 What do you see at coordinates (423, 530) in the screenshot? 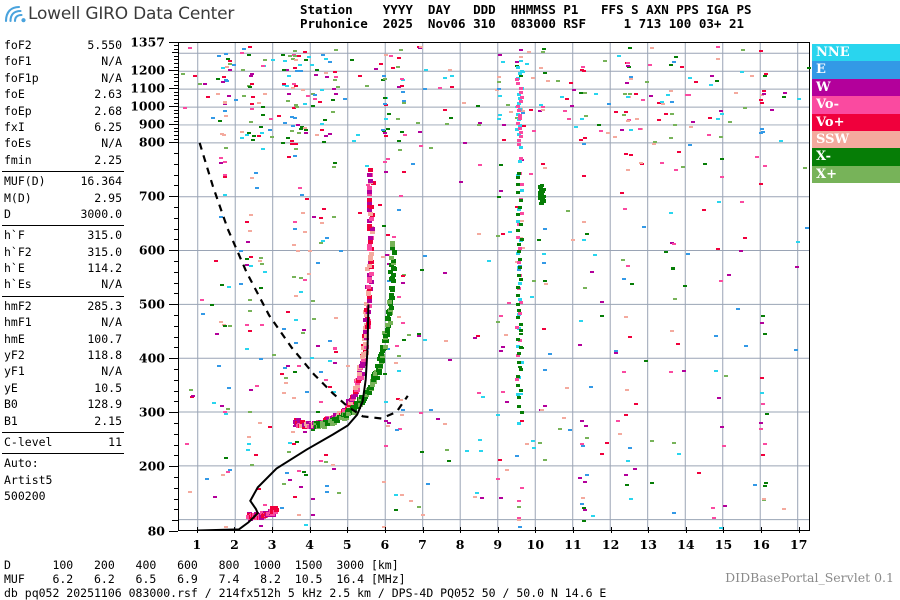
I see `x-tick-mark` at bounding box center [423, 530].